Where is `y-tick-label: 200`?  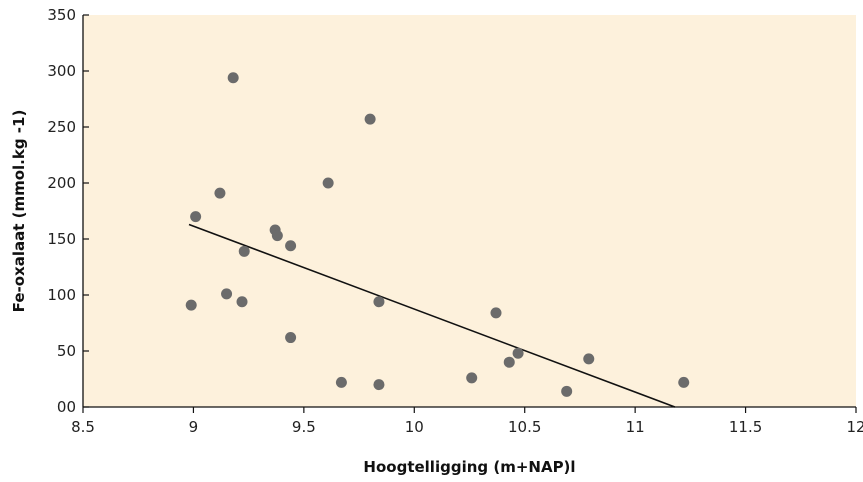
y-tick-label: 200 is located at coordinates (61, 183).